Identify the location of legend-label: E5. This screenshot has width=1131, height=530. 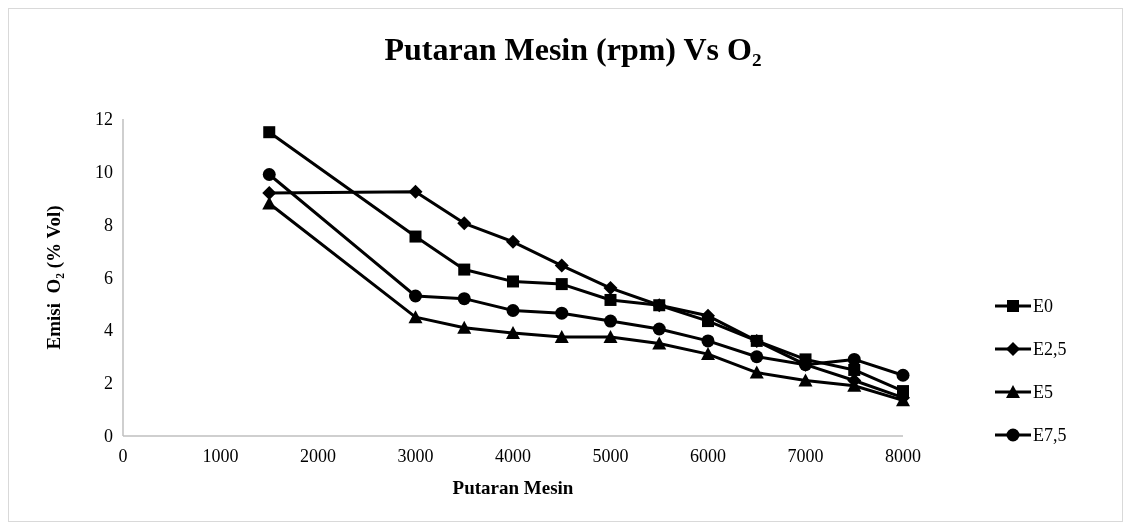
(1043, 392).